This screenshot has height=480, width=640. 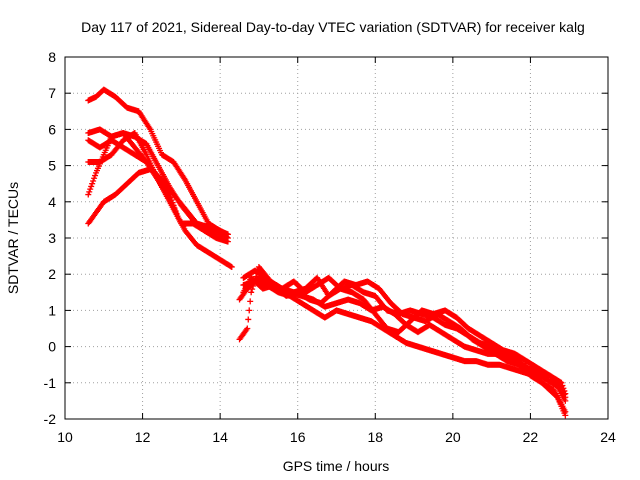 What do you see at coordinates (52, 129) in the screenshot?
I see `y-tick-label: 6` at bounding box center [52, 129].